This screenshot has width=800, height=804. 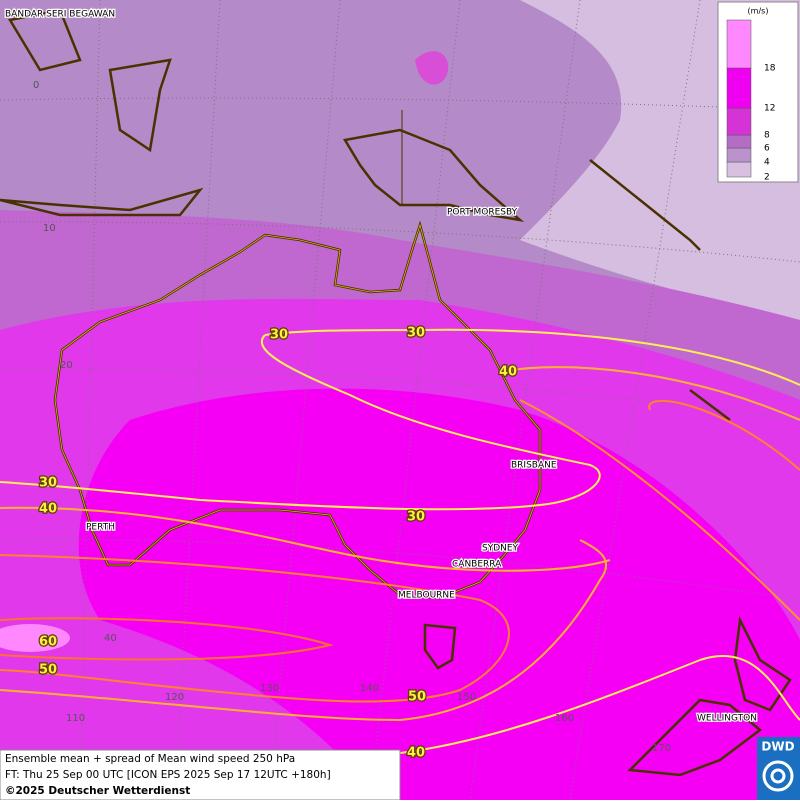 I want to click on place-label: PORT MORESBY, so click(x=482, y=213).